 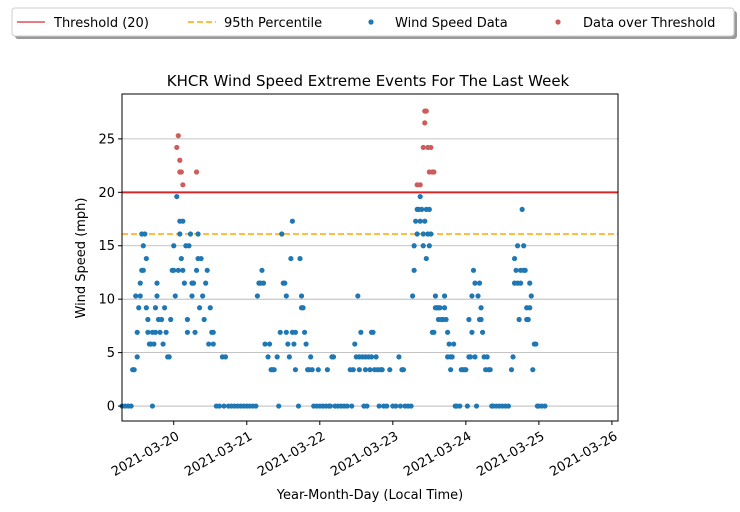 I want to click on x-tick-label: 2021-03-21, so click(x=218, y=454).